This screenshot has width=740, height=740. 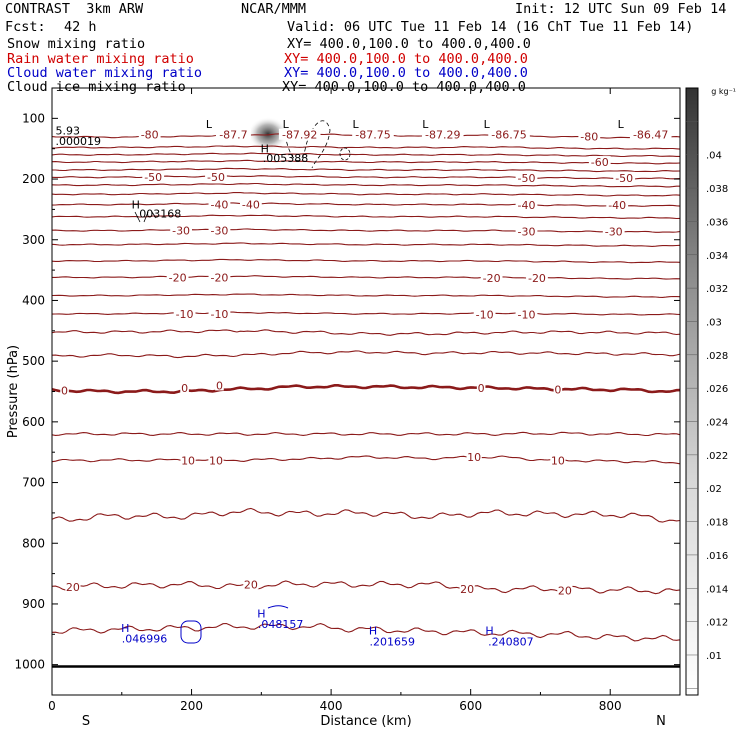 What do you see at coordinates (717, 623) in the screenshot?
I see `colorbar-tick-label: .012` at bounding box center [717, 623].